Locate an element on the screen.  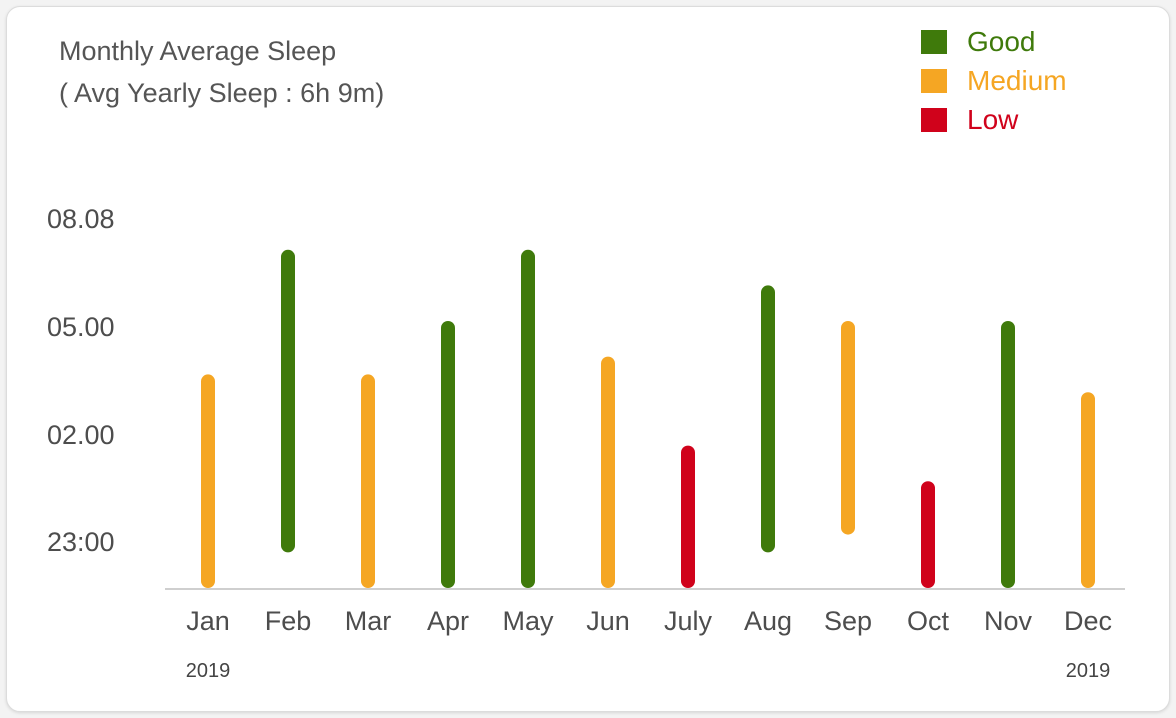
y-tick-label: 02.00 is located at coordinates (81, 435).